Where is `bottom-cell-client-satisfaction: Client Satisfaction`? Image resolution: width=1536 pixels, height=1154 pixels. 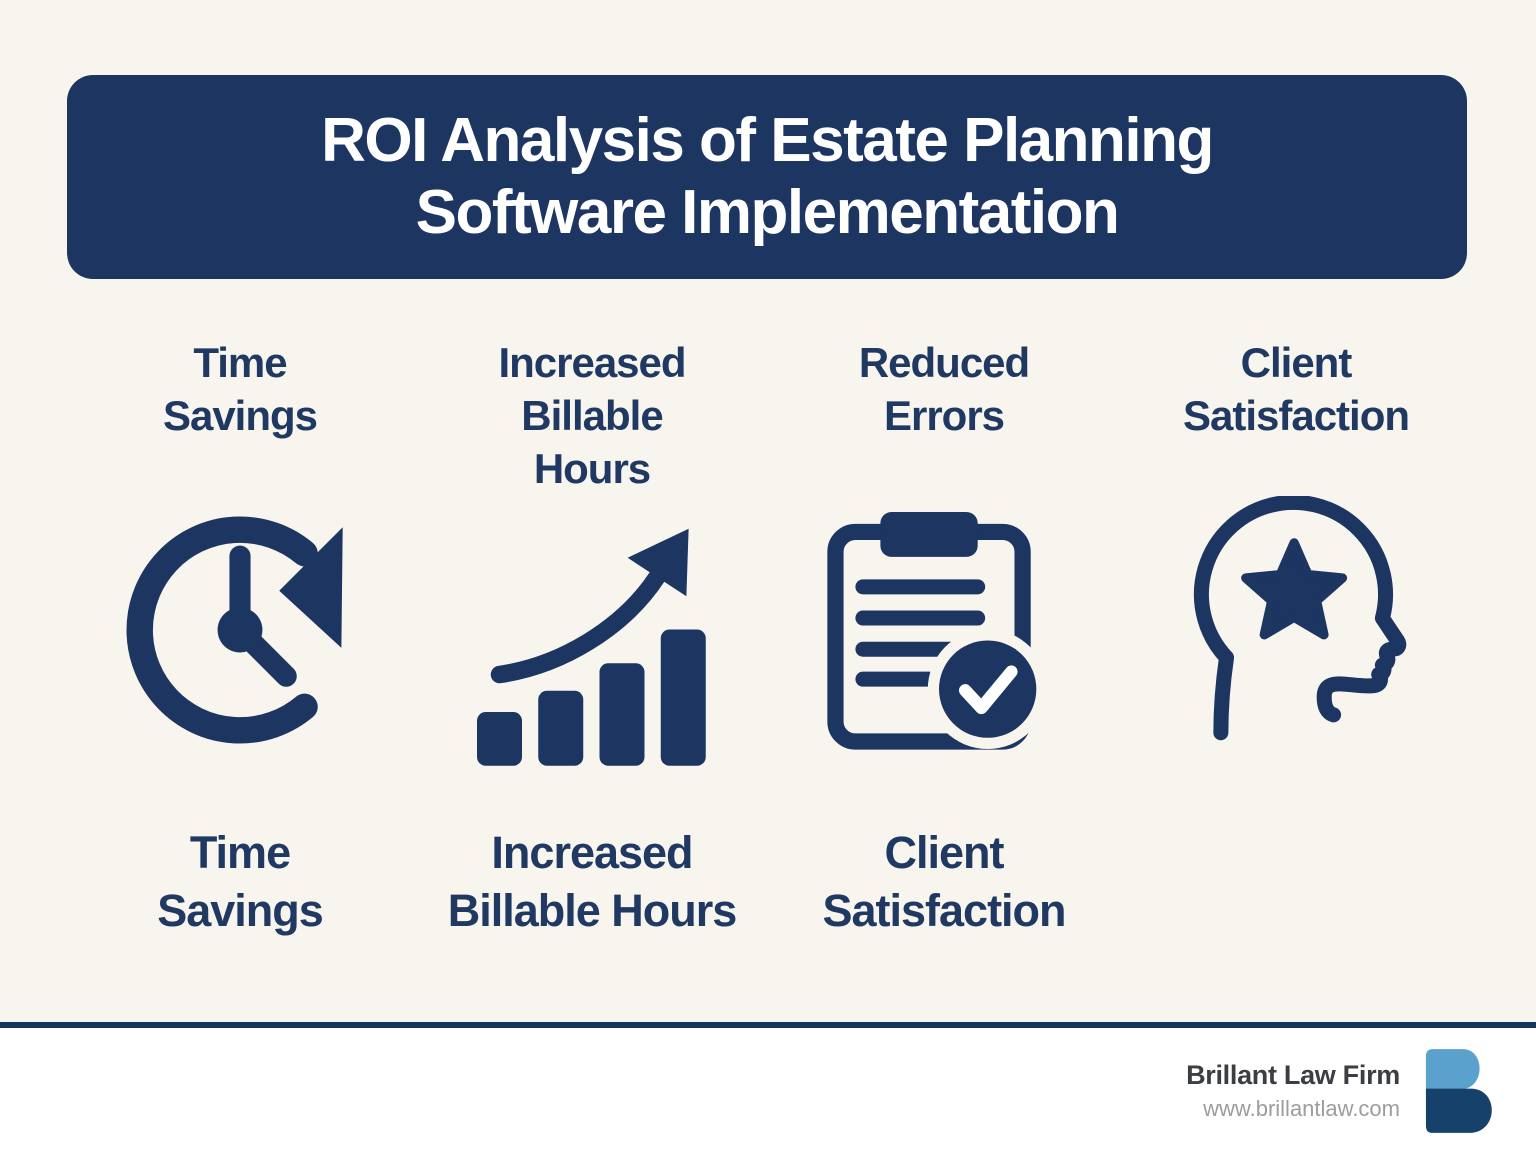 bottom-cell-client-satisfaction: Client Satisfaction is located at coordinates (944, 881).